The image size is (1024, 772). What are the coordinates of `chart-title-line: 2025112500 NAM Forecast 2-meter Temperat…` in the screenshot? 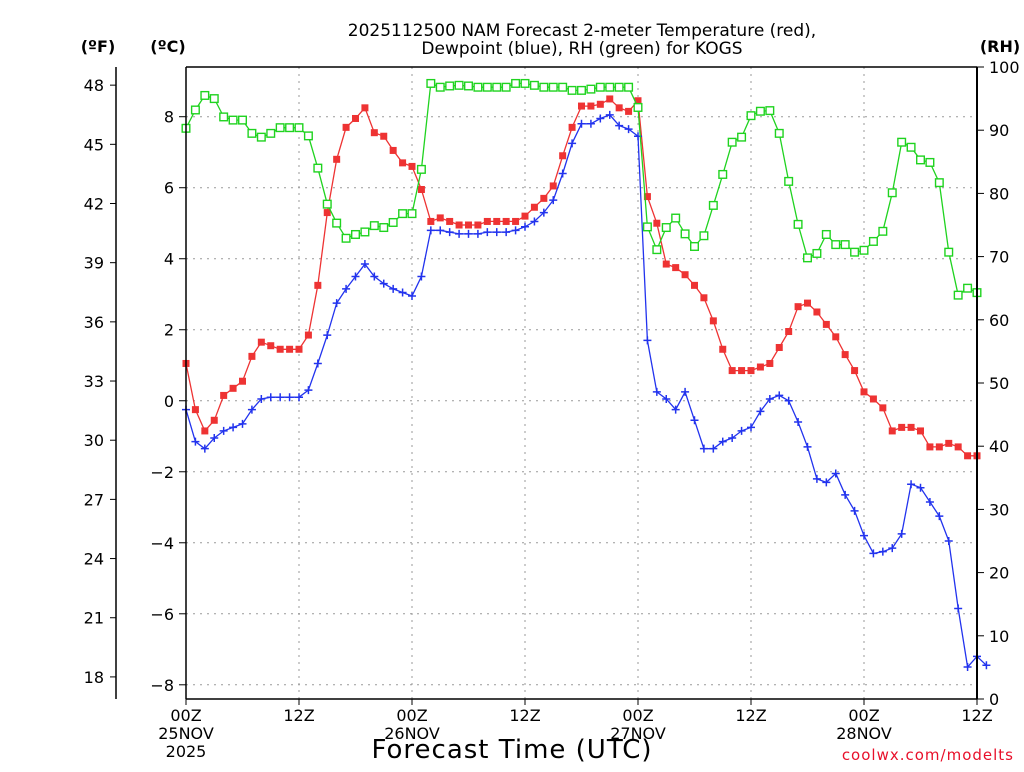 It's located at (582, 31).